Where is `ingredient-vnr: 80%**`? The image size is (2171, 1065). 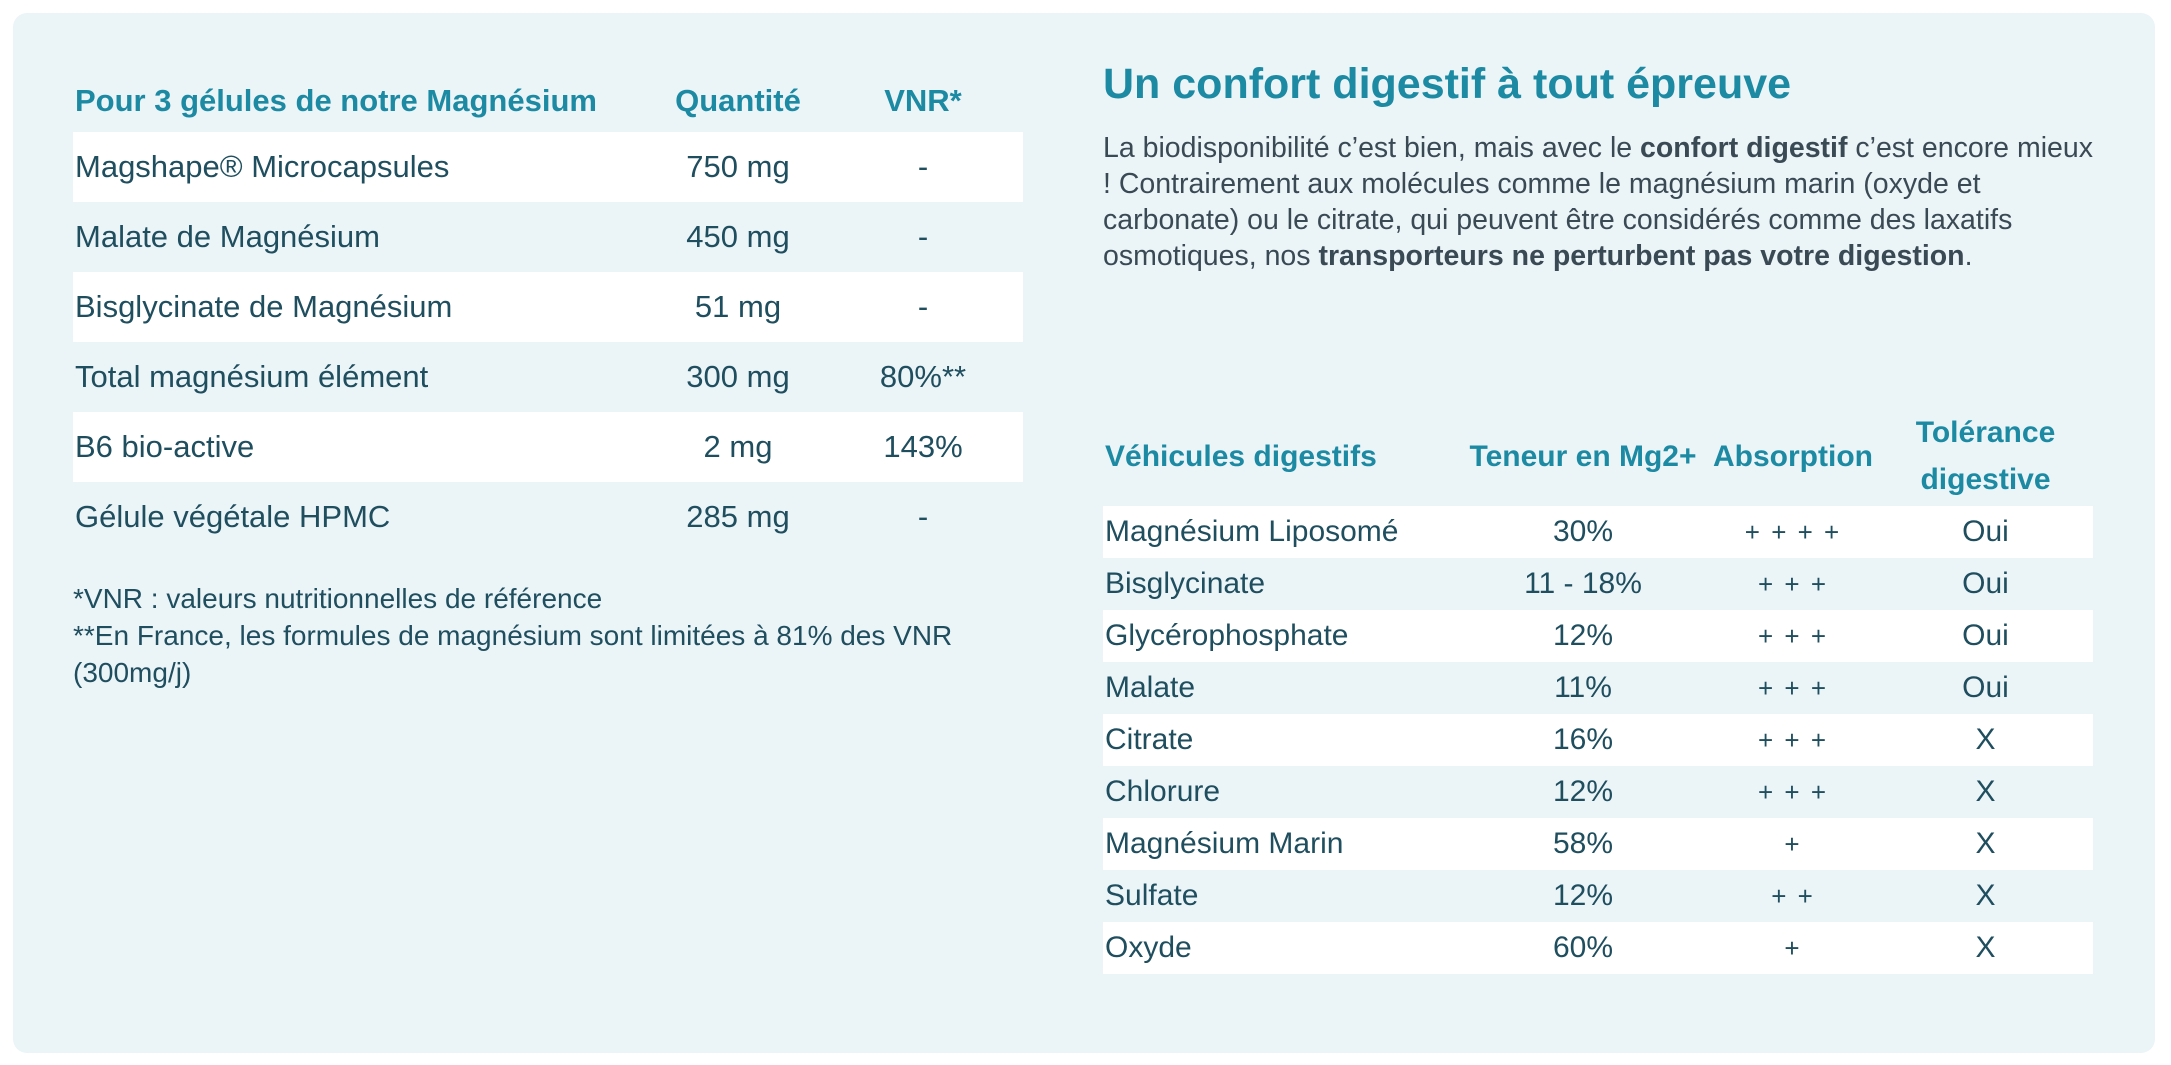 ingredient-vnr: 80%** is located at coordinates (923, 376).